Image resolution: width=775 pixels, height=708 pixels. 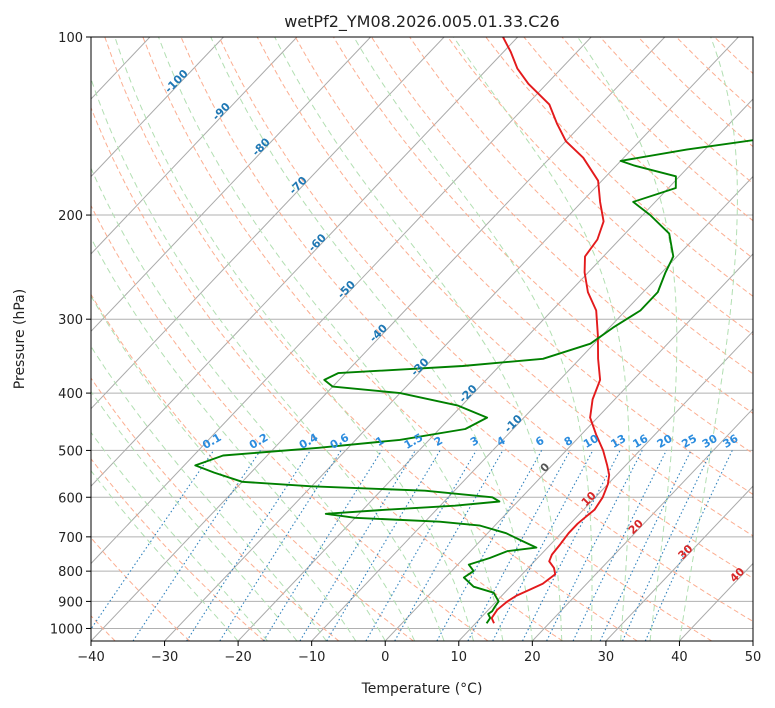 What do you see at coordinates (70, 498) in the screenshot?
I see `y-tick-label: 600` at bounding box center [70, 498].